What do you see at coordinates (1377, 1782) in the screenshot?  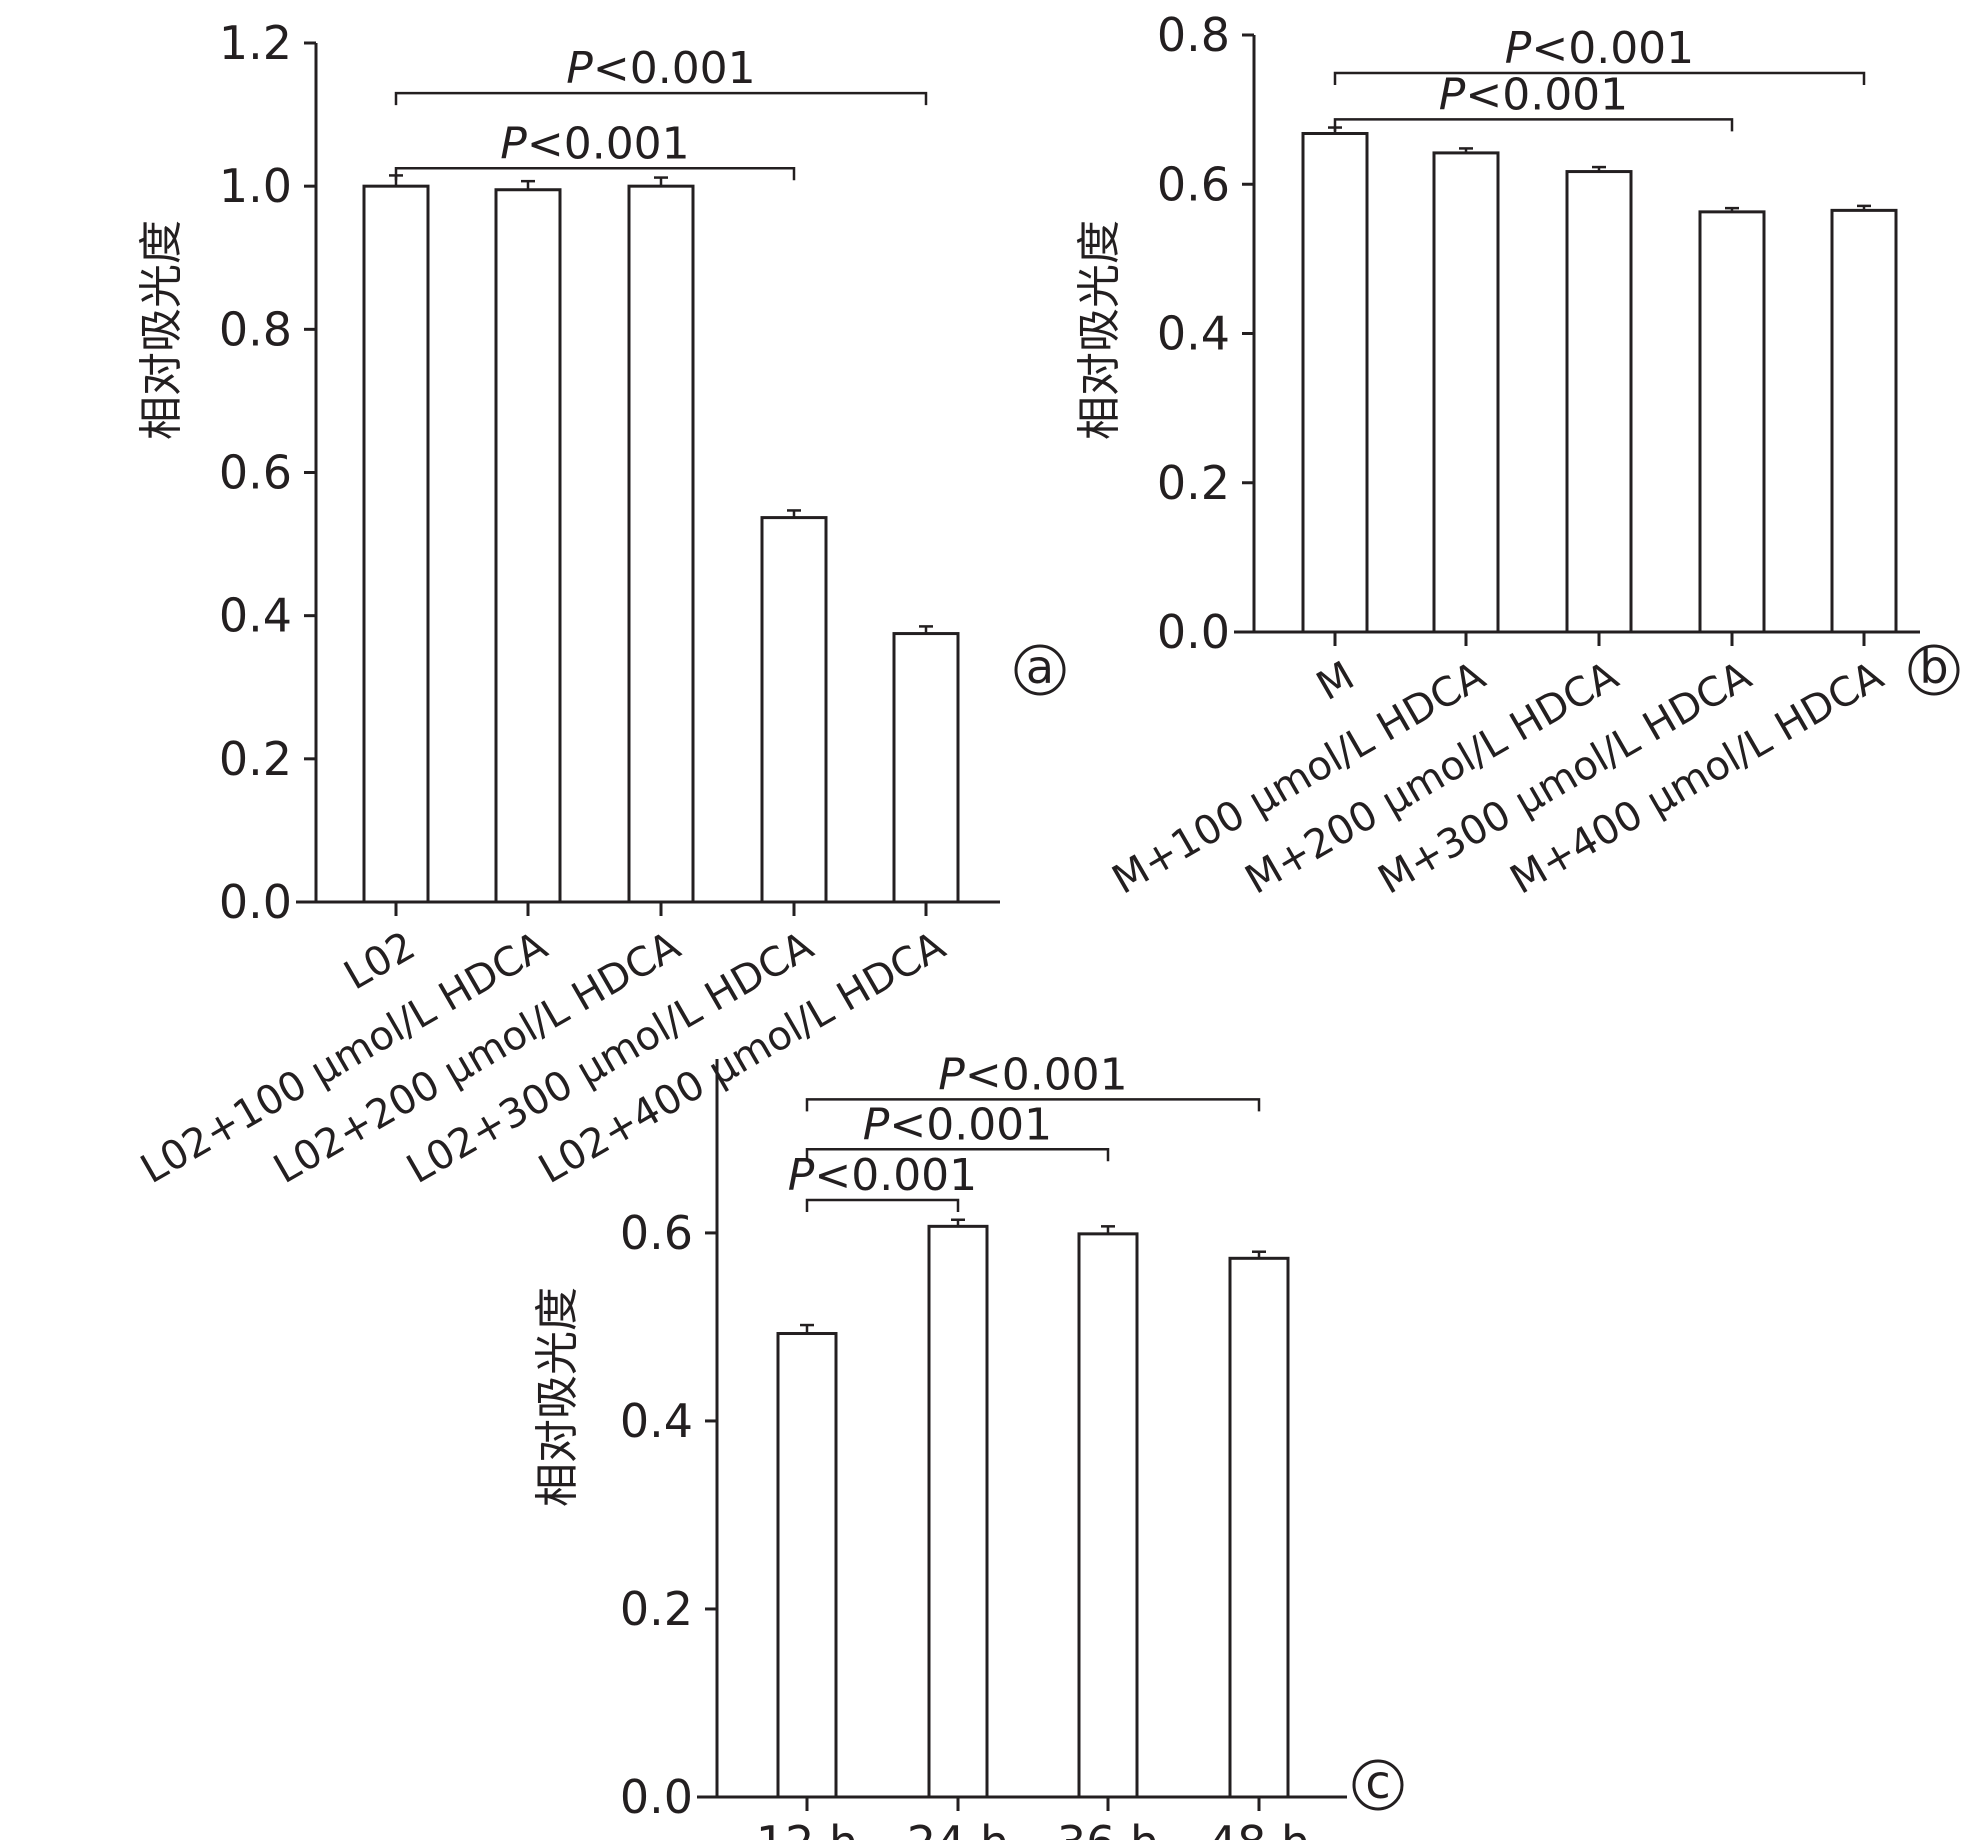 I see `panel-label: c` at bounding box center [1377, 1782].